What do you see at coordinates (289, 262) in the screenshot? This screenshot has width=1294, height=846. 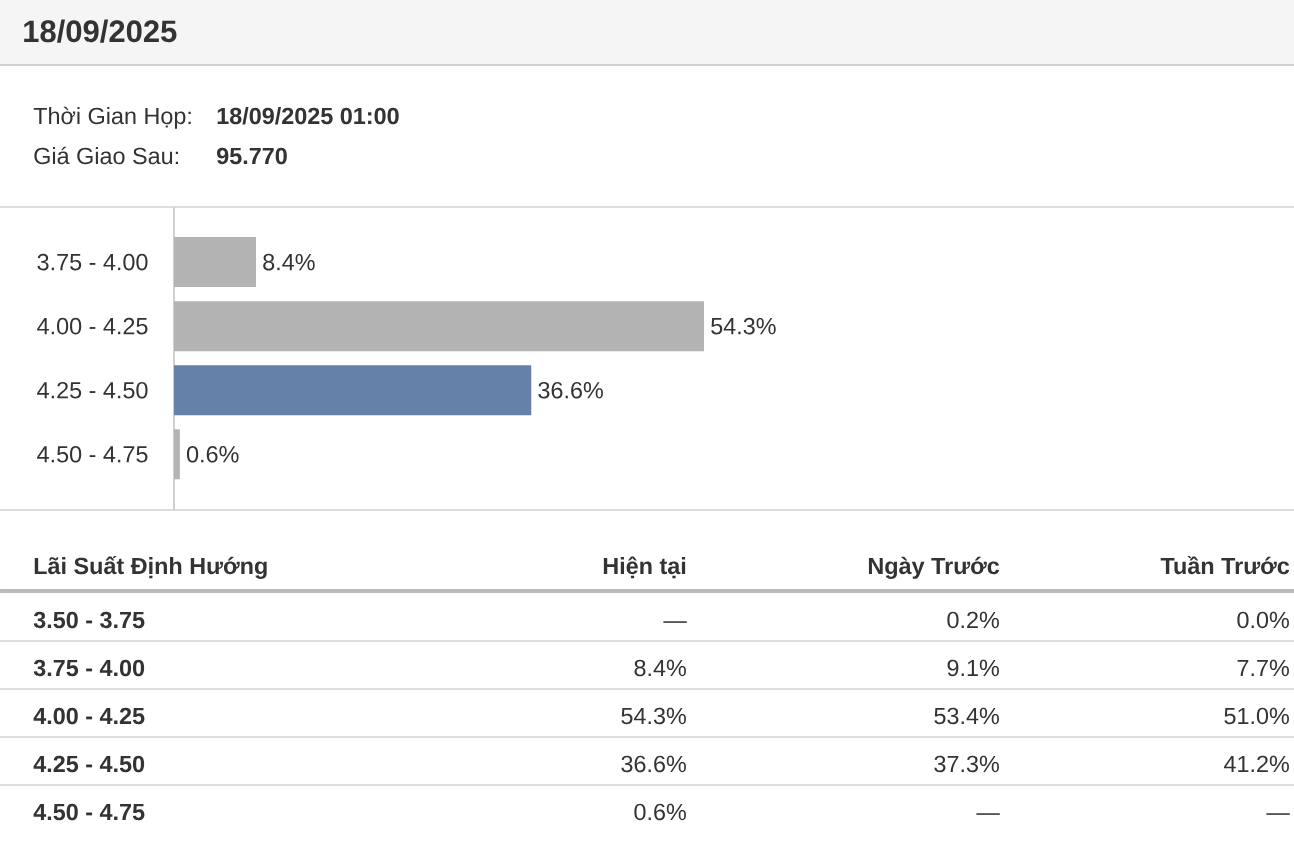 I see `data-label: 8.4%` at bounding box center [289, 262].